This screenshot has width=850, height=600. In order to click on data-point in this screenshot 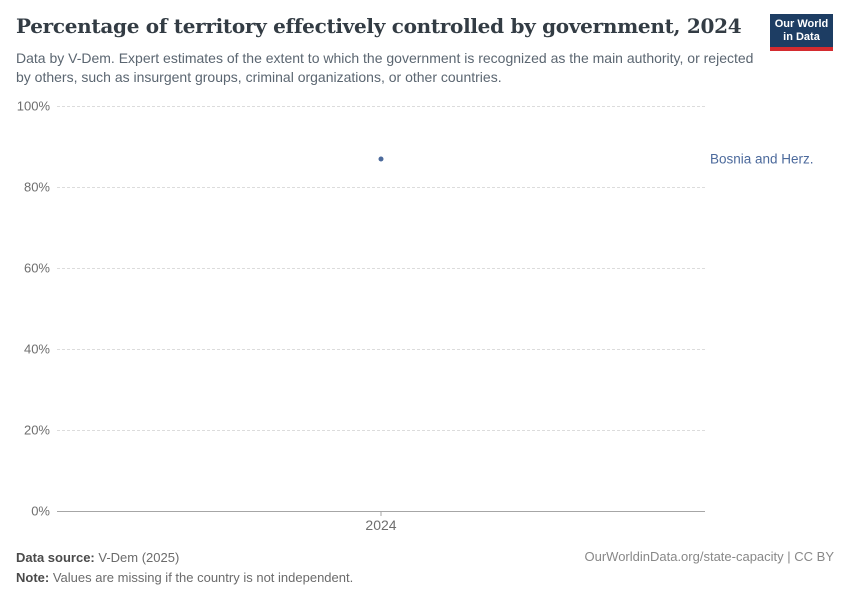, I will do `click(381, 159)`.